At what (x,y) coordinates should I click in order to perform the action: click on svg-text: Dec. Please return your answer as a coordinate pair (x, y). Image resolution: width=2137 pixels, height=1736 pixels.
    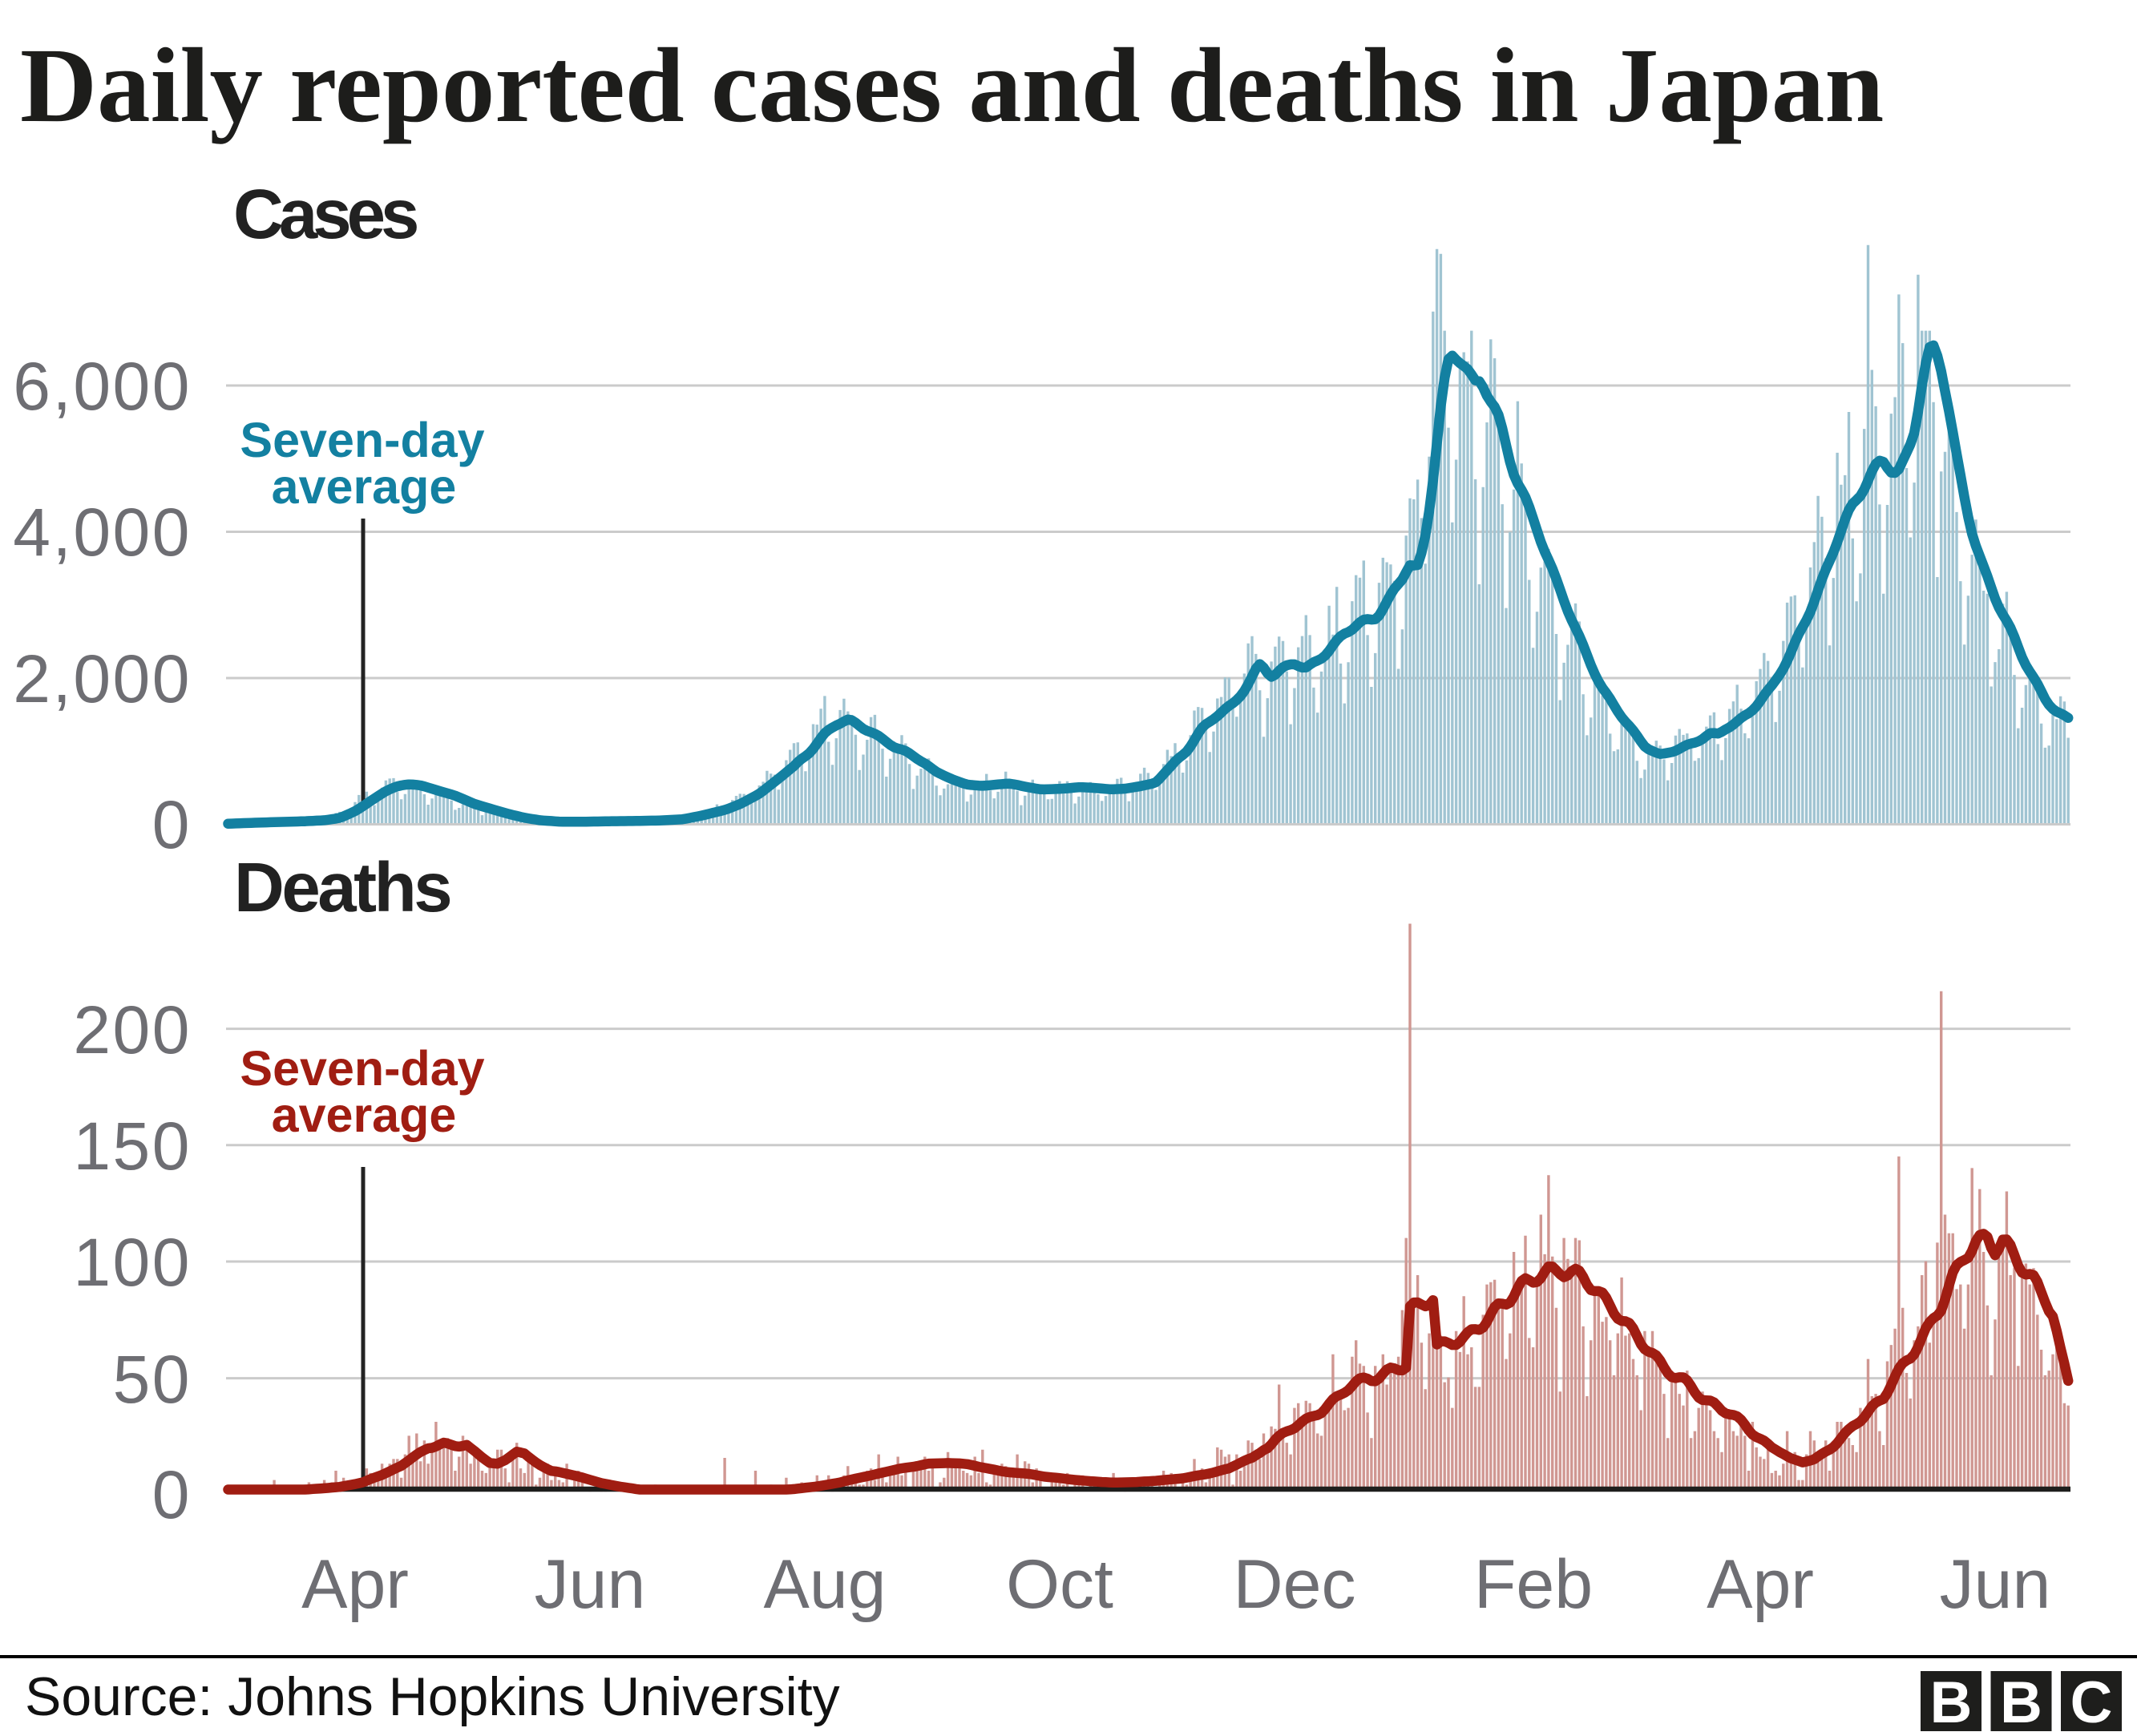
    Looking at the image, I should click on (1295, 1584).